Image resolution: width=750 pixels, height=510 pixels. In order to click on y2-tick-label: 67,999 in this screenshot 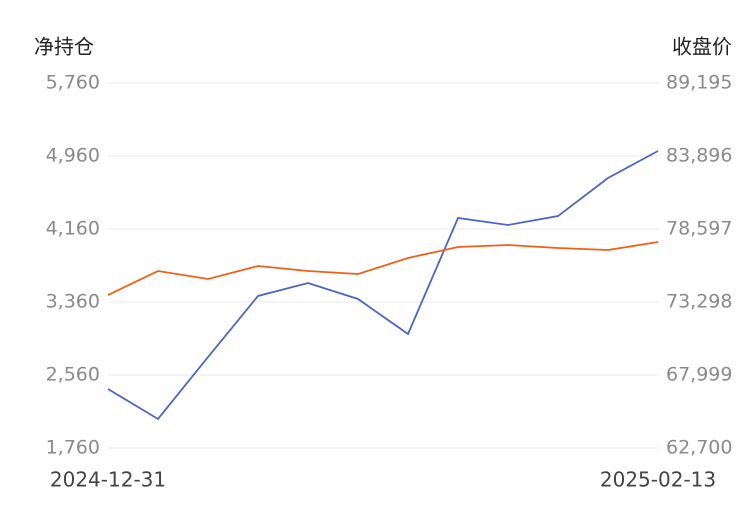, I will do `click(699, 375)`.